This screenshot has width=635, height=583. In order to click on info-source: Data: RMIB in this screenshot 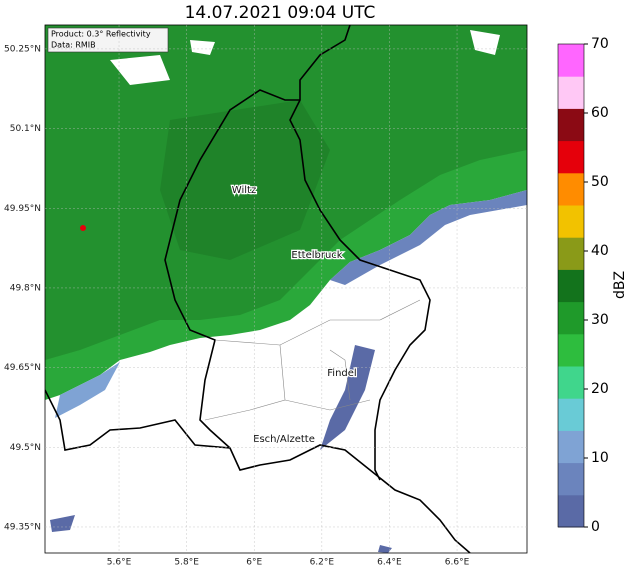, I will do `click(73, 45)`.